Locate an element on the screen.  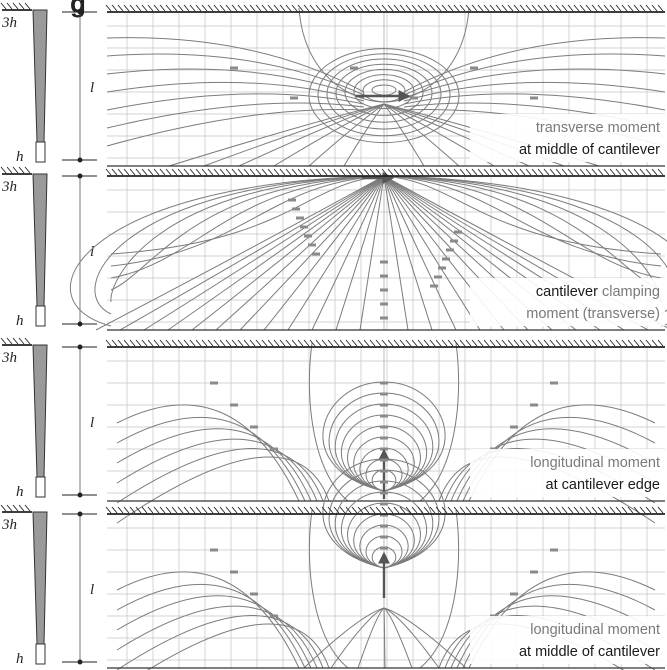
clamped-support is located at coordinates (16, 341).